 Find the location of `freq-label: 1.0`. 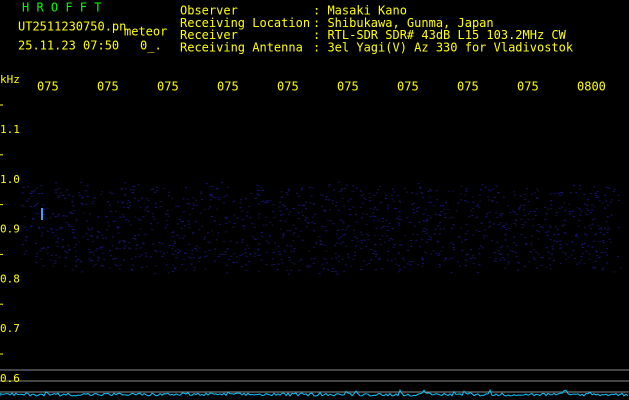

freq-label: 1.0 is located at coordinates (10, 179).